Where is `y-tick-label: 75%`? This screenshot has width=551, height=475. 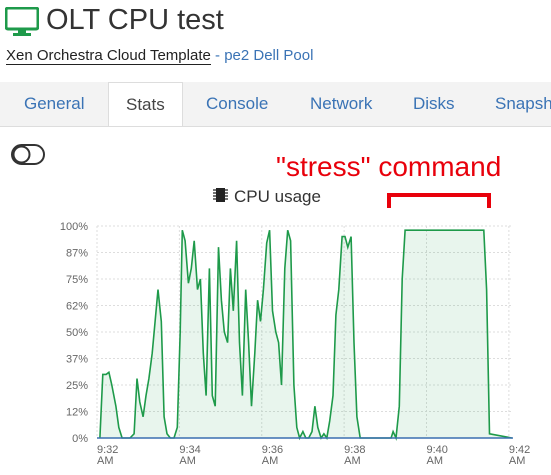 y-tick-label: 75% is located at coordinates (77, 280).